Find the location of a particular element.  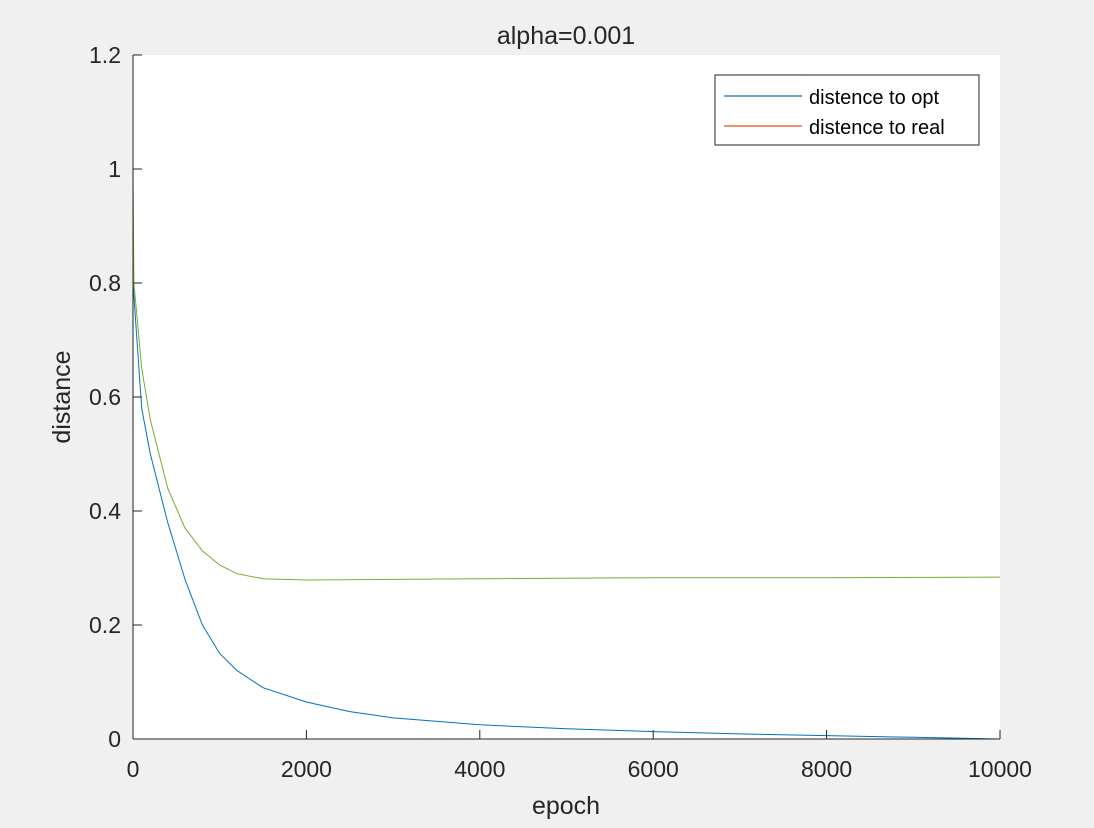

x-tick-label: 8000 is located at coordinates (826, 769).